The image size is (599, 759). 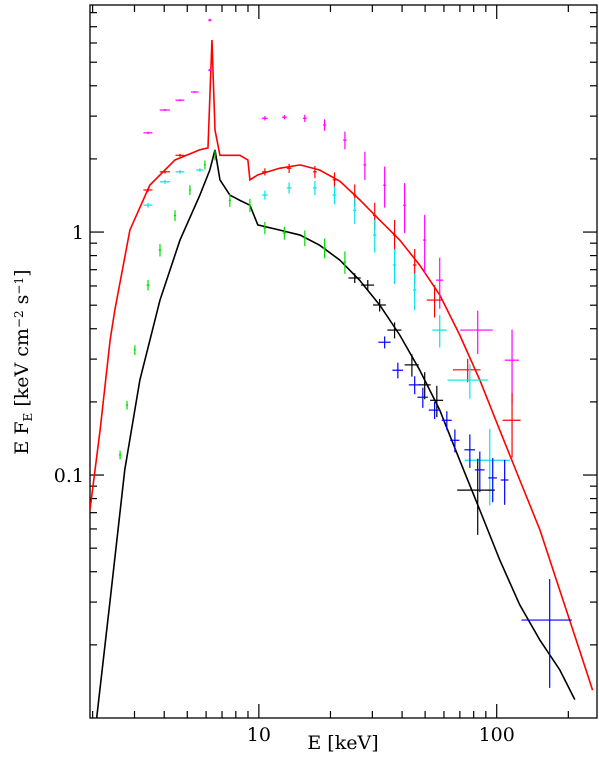 What do you see at coordinates (19, 286) in the screenshot?
I see `y-label-part: −1` at bounding box center [19, 286].